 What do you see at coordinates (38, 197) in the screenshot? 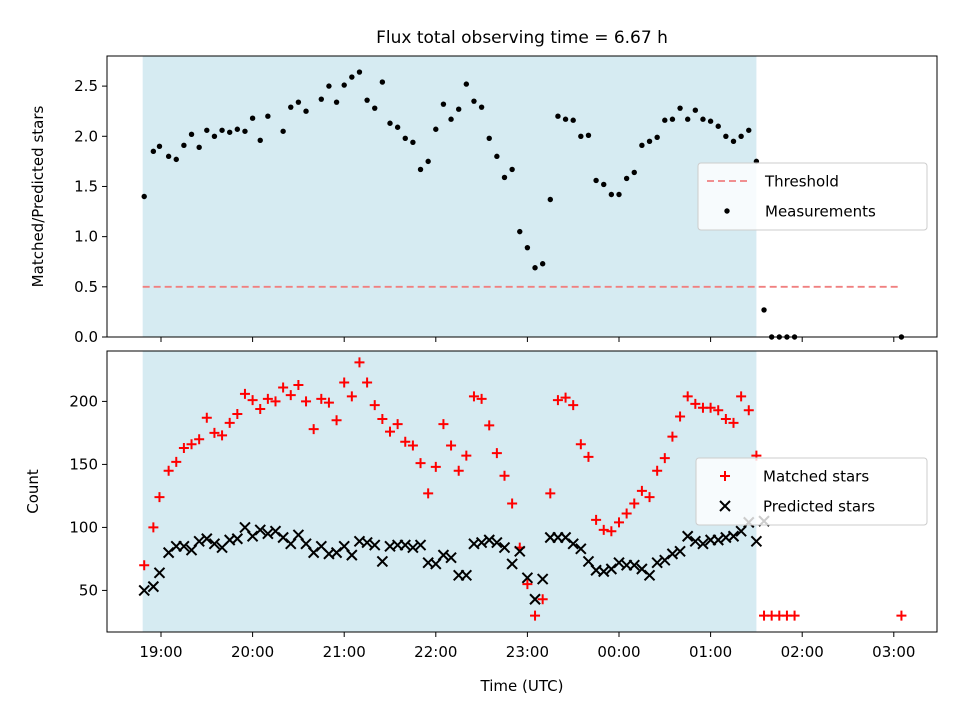
I see `top-y-axis-label: Matched/Predicted stars` at bounding box center [38, 197].